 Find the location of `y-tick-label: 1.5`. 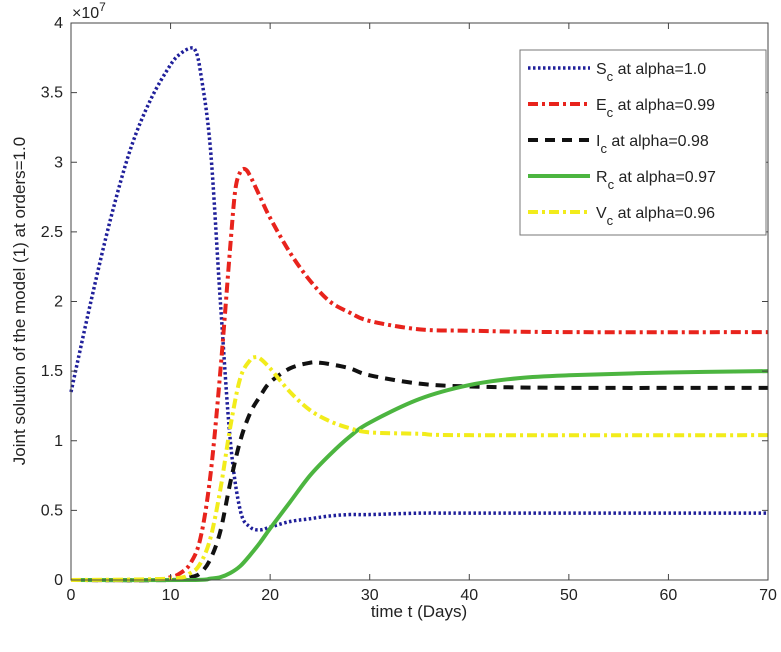

y-tick-label: 1.5 is located at coordinates (52, 371).